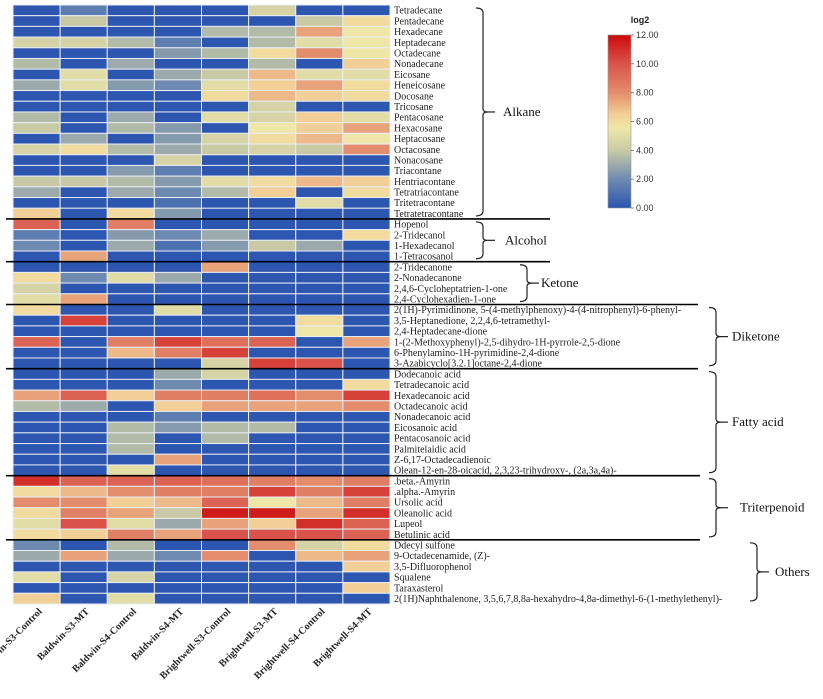 This screenshot has height=699, width=823. I want to click on row-label: Ddecyl sulfone, so click(424, 546).